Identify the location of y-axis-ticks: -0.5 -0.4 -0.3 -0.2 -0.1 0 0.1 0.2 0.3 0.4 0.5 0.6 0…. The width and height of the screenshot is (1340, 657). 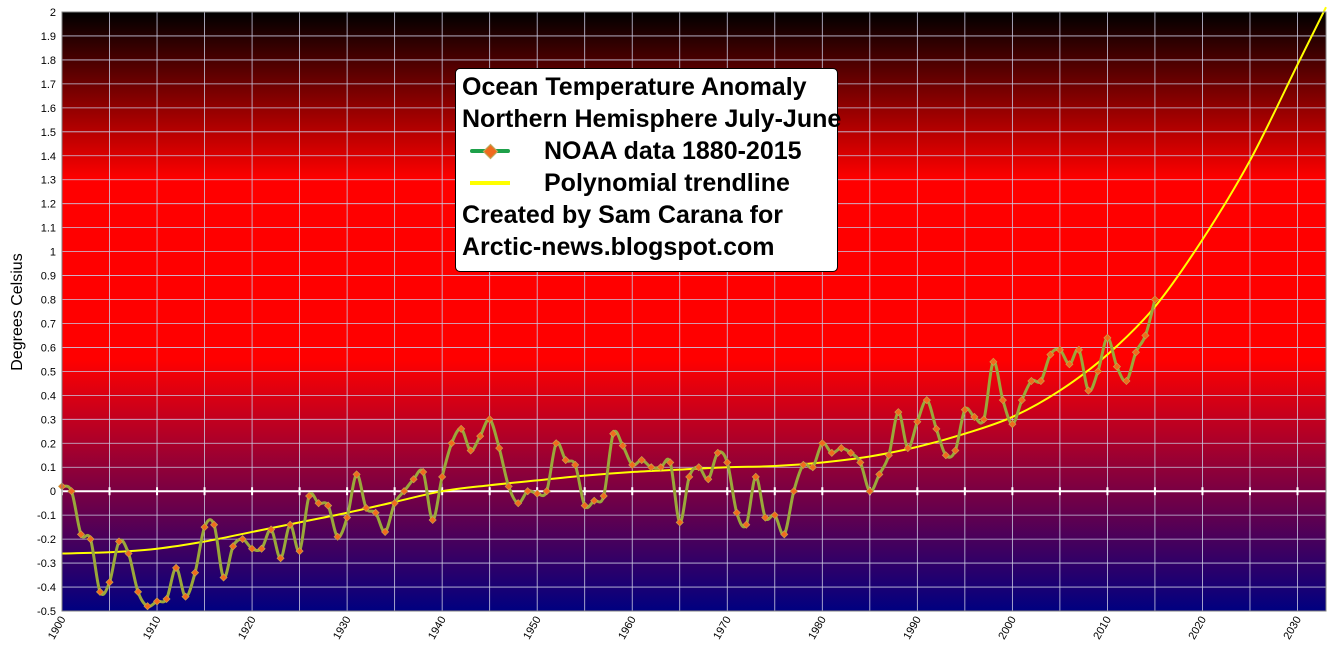
(46, 312).